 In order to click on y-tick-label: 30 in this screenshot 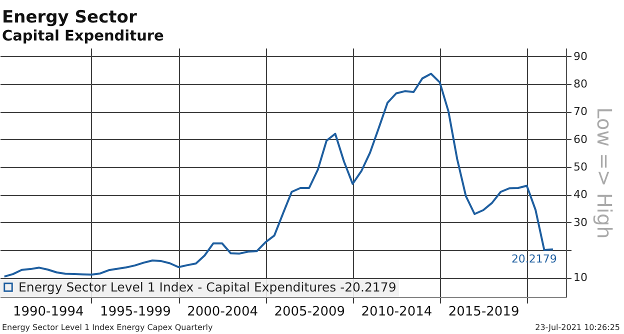, I will do `click(581, 222)`.